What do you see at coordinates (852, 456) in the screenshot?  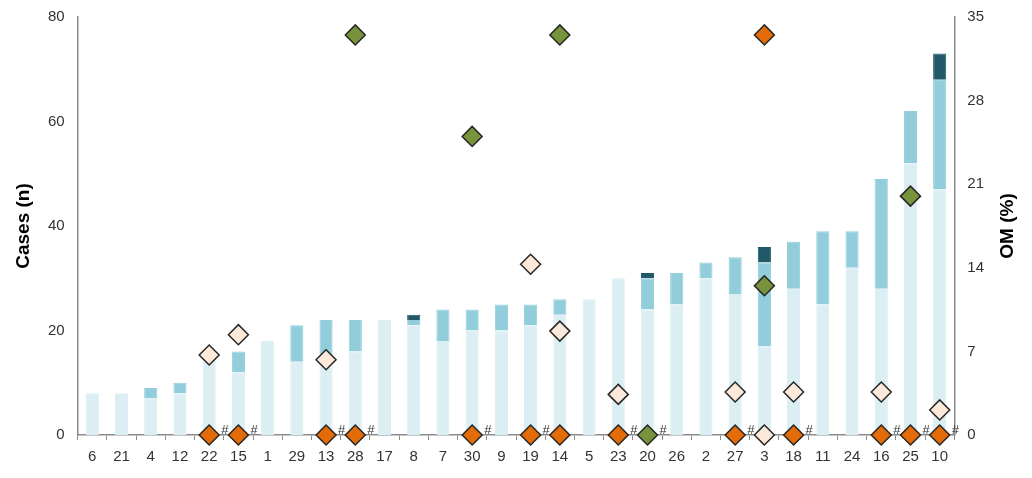 I see `x-tick-label: 24` at bounding box center [852, 456].